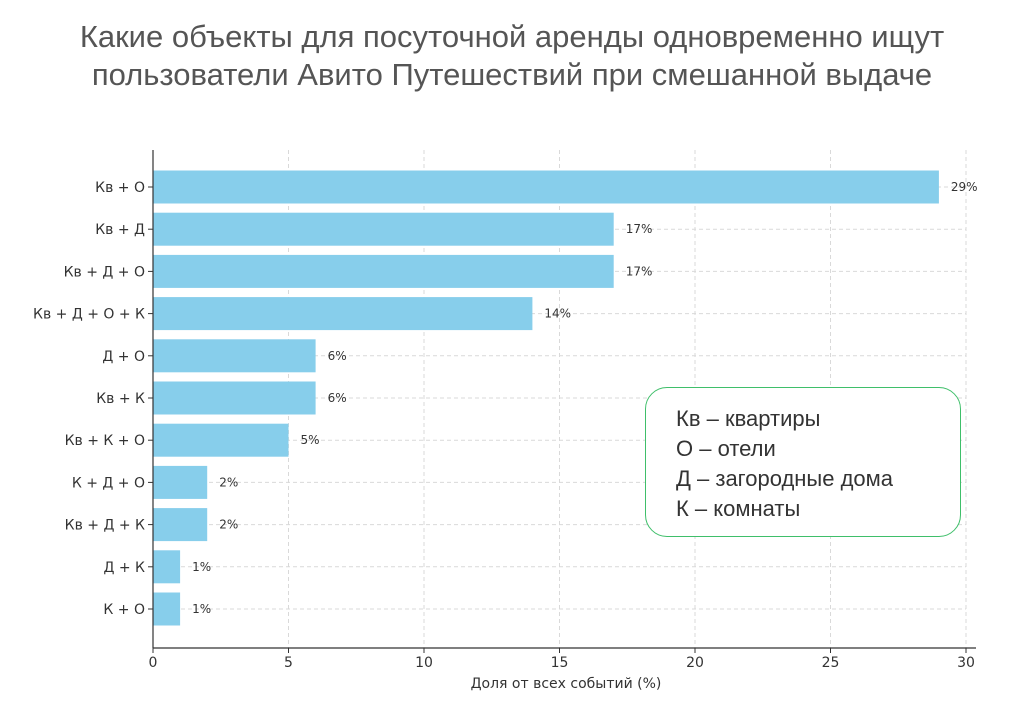 This screenshot has width=1024, height=709. Describe the element at coordinates (288, 663) in the screenshot. I see `x-tick-label: 5` at that location.